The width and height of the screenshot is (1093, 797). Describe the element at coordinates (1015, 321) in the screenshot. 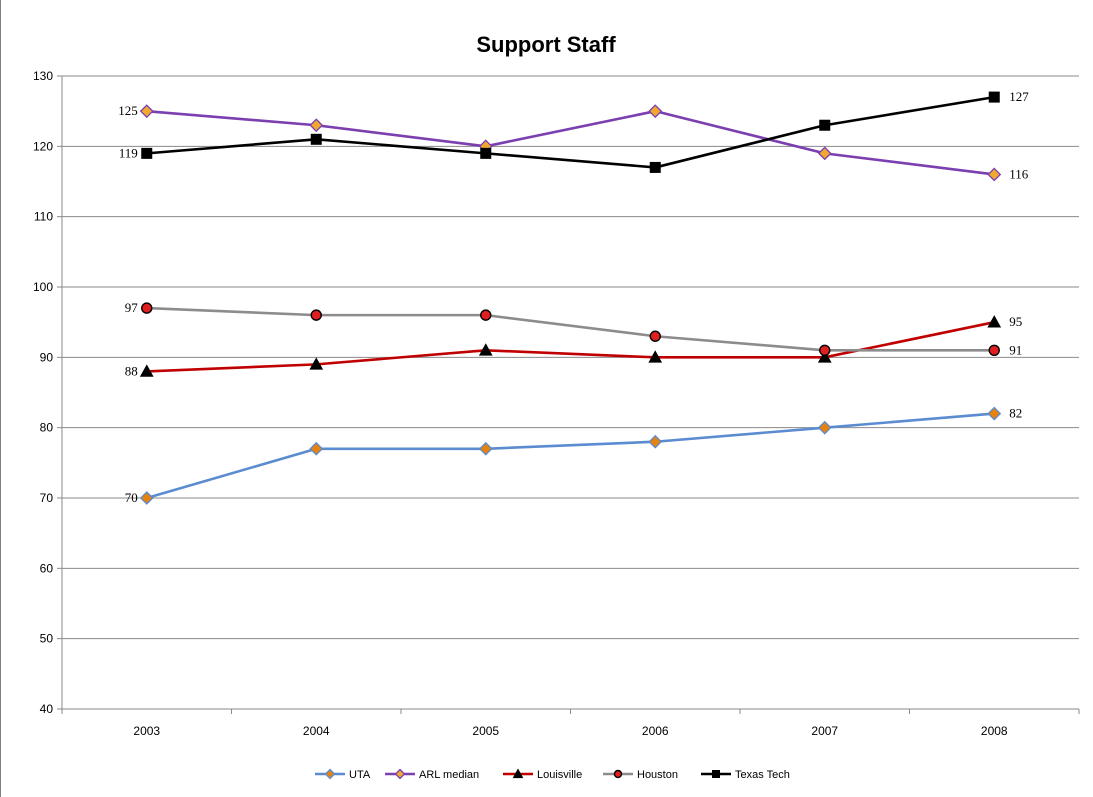

I see `data-label: 95` at that location.